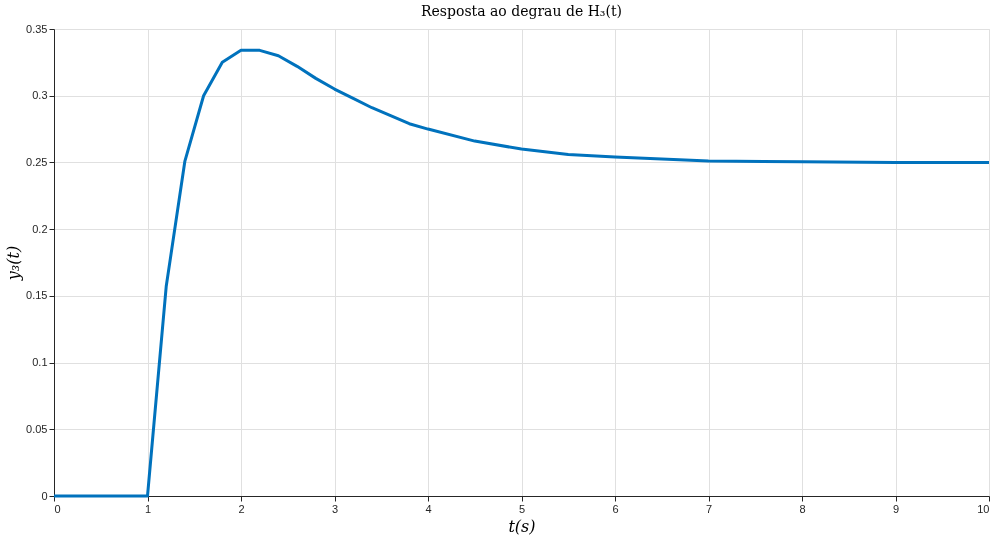 The width and height of the screenshot is (1006, 541). I want to click on x-tick-label: 7, so click(709, 508).